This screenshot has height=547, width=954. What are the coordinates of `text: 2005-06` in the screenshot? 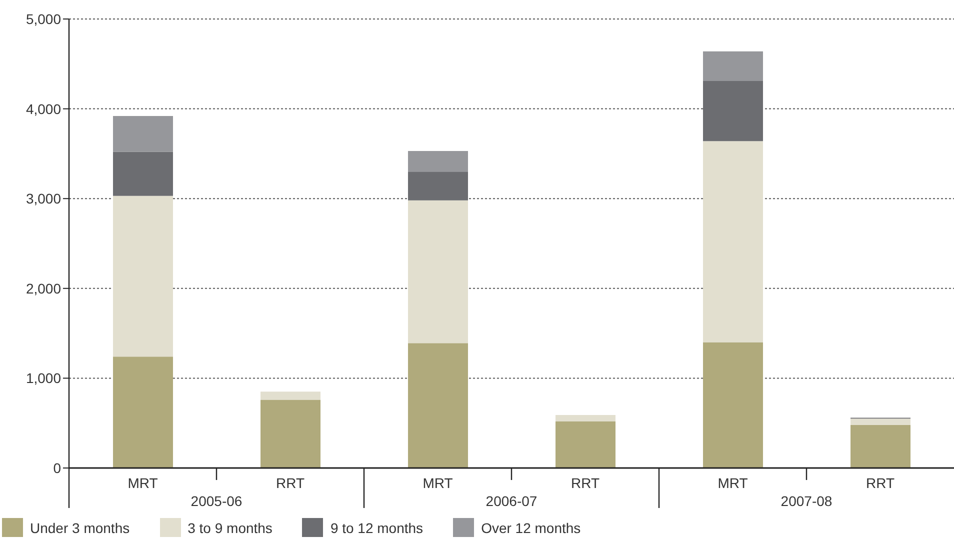 It's located at (216, 501).